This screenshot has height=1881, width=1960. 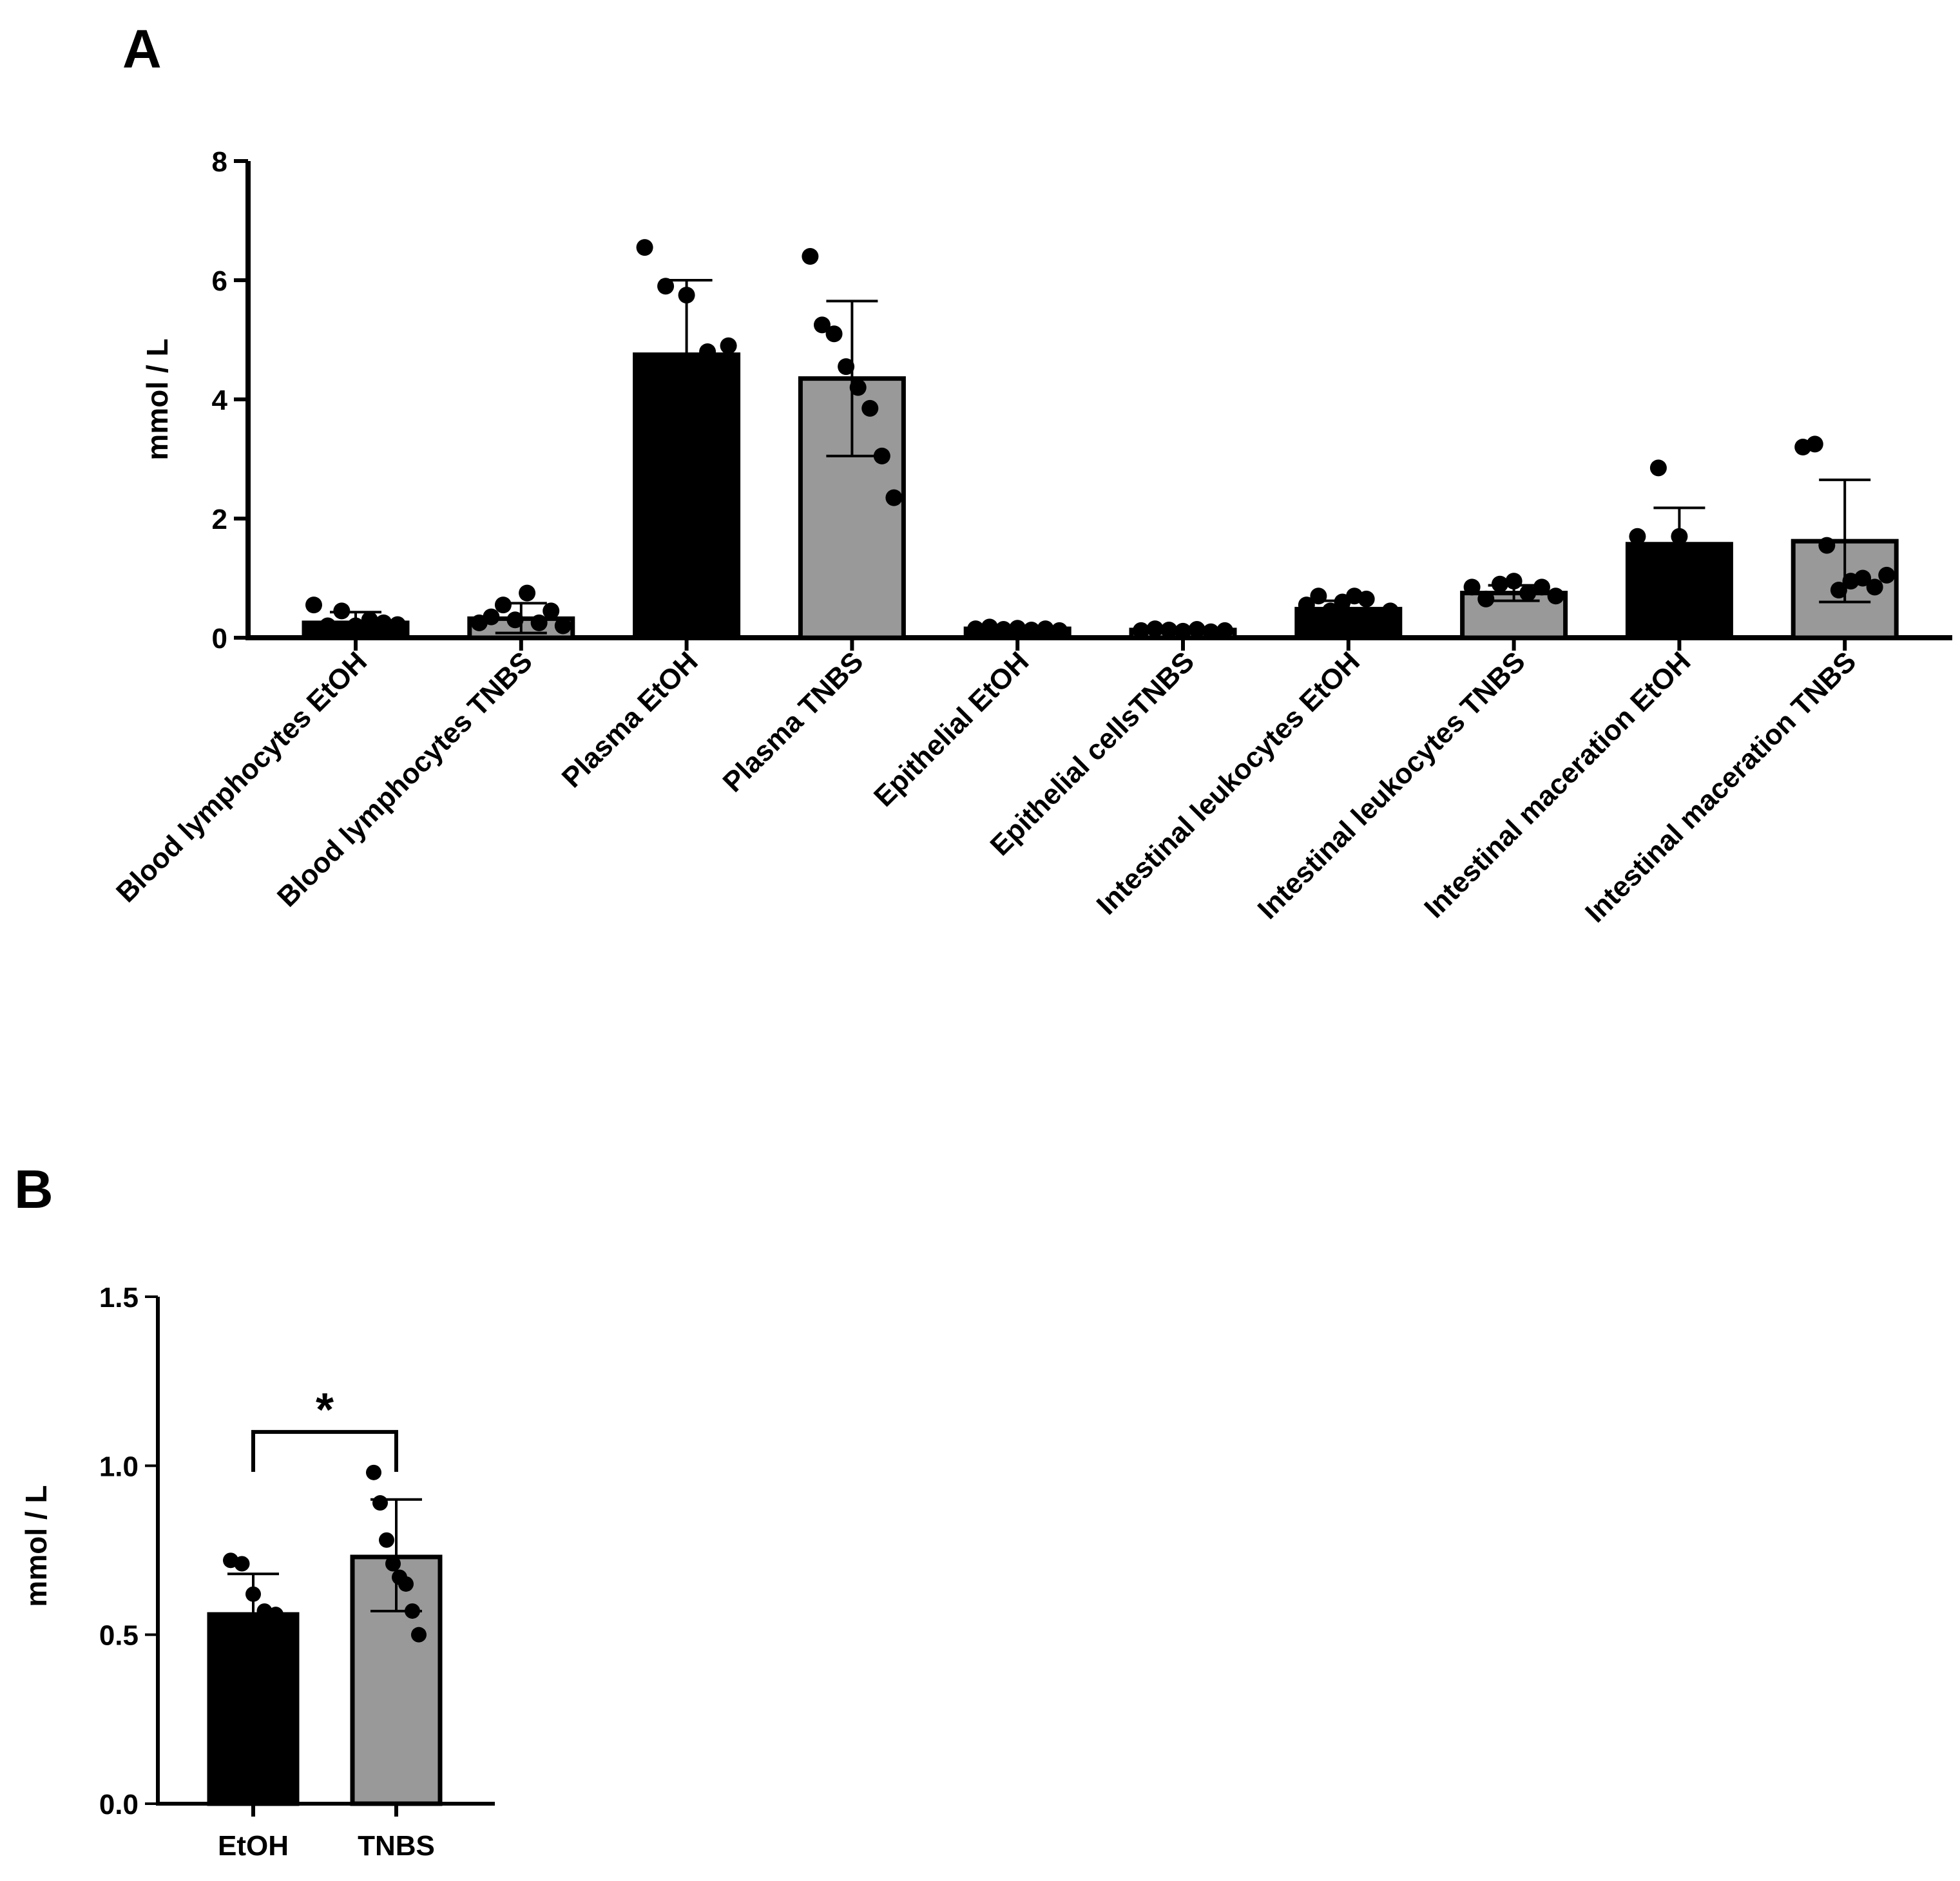 What do you see at coordinates (119, 1636) in the screenshot?
I see `y-tick-label: 0.5` at bounding box center [119, 1636].